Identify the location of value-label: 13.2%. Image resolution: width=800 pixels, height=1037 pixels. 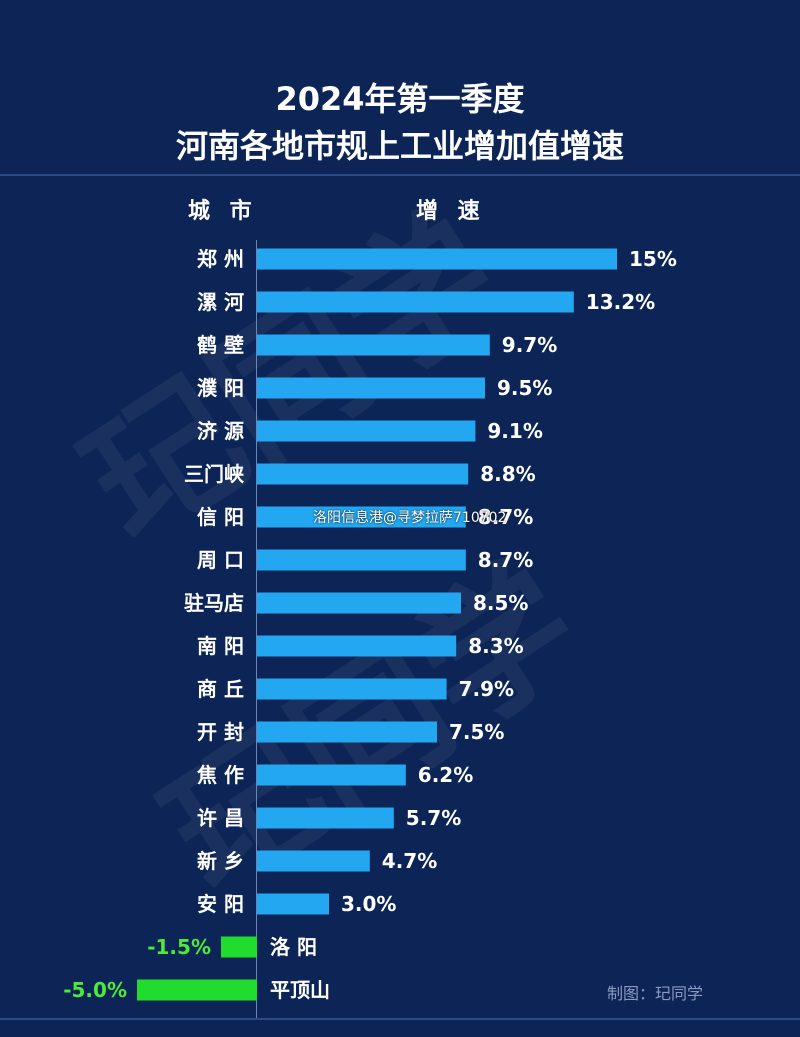
(620, 302).